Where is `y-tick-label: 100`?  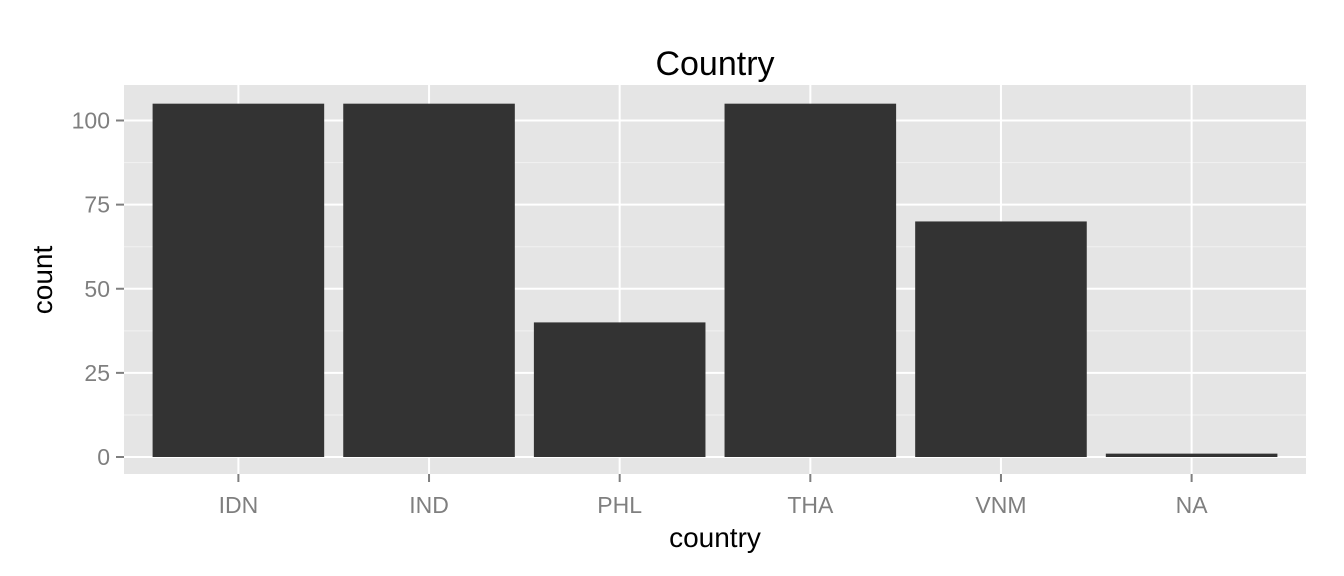
y-tick-label: 100 is located at coordinates (91, 121).